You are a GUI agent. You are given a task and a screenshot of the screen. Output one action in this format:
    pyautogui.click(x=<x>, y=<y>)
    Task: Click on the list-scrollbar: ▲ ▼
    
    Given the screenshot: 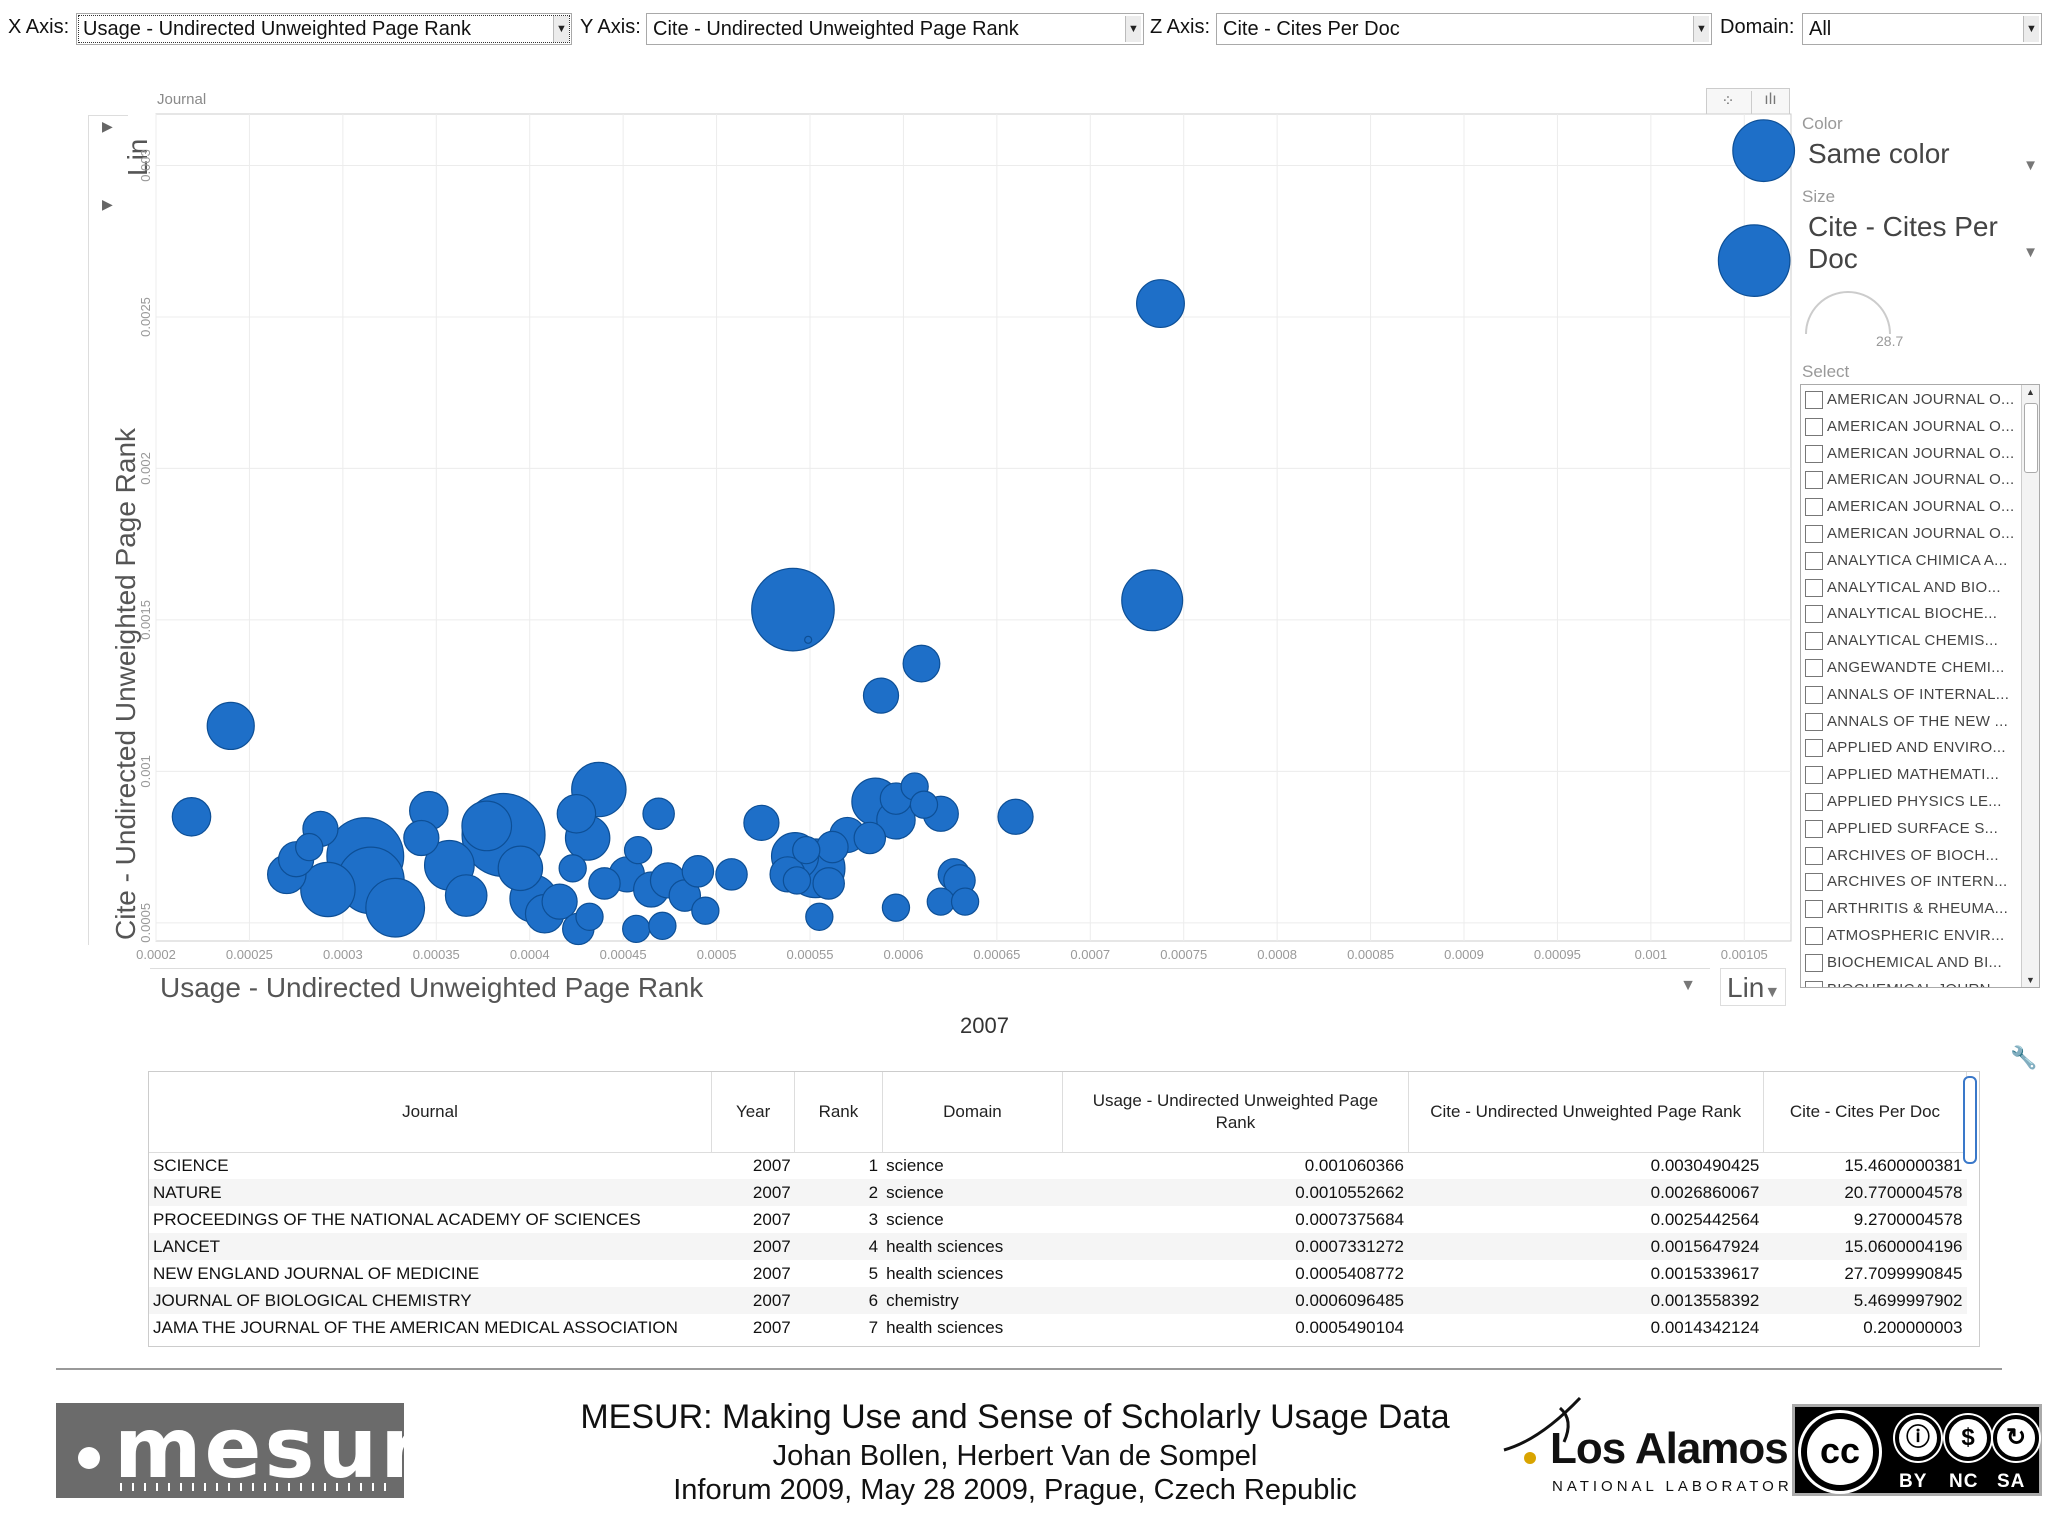 What is the action you would take?
    pyautogui.click(x=2030, y=686)
    